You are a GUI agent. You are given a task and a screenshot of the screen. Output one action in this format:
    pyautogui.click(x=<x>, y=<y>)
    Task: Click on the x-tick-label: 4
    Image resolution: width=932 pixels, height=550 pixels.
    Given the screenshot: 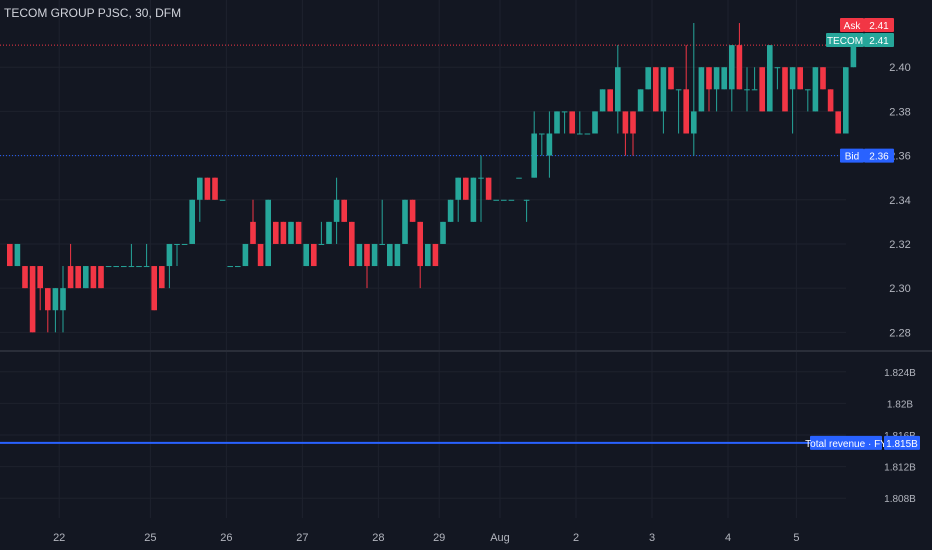 What is the action you would take?
    pyautogui.click(x=728, y=538)
    